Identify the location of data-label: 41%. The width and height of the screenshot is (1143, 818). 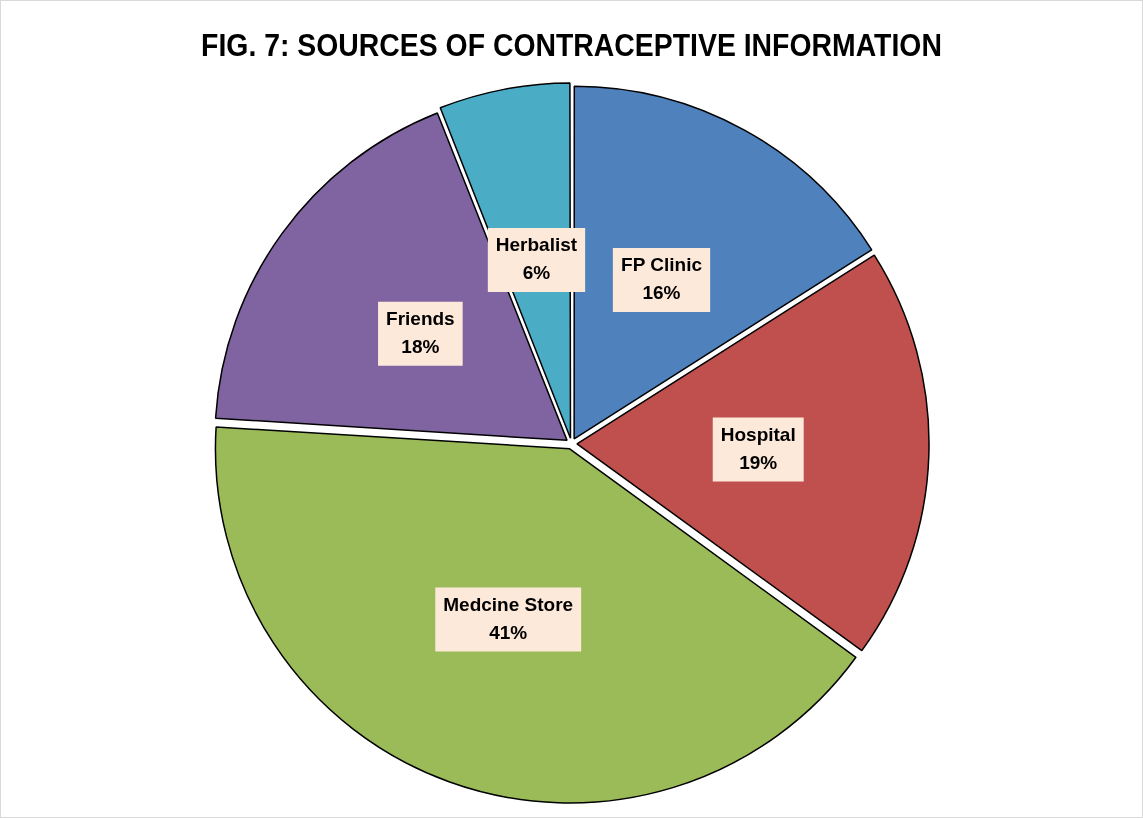
(508, 632).